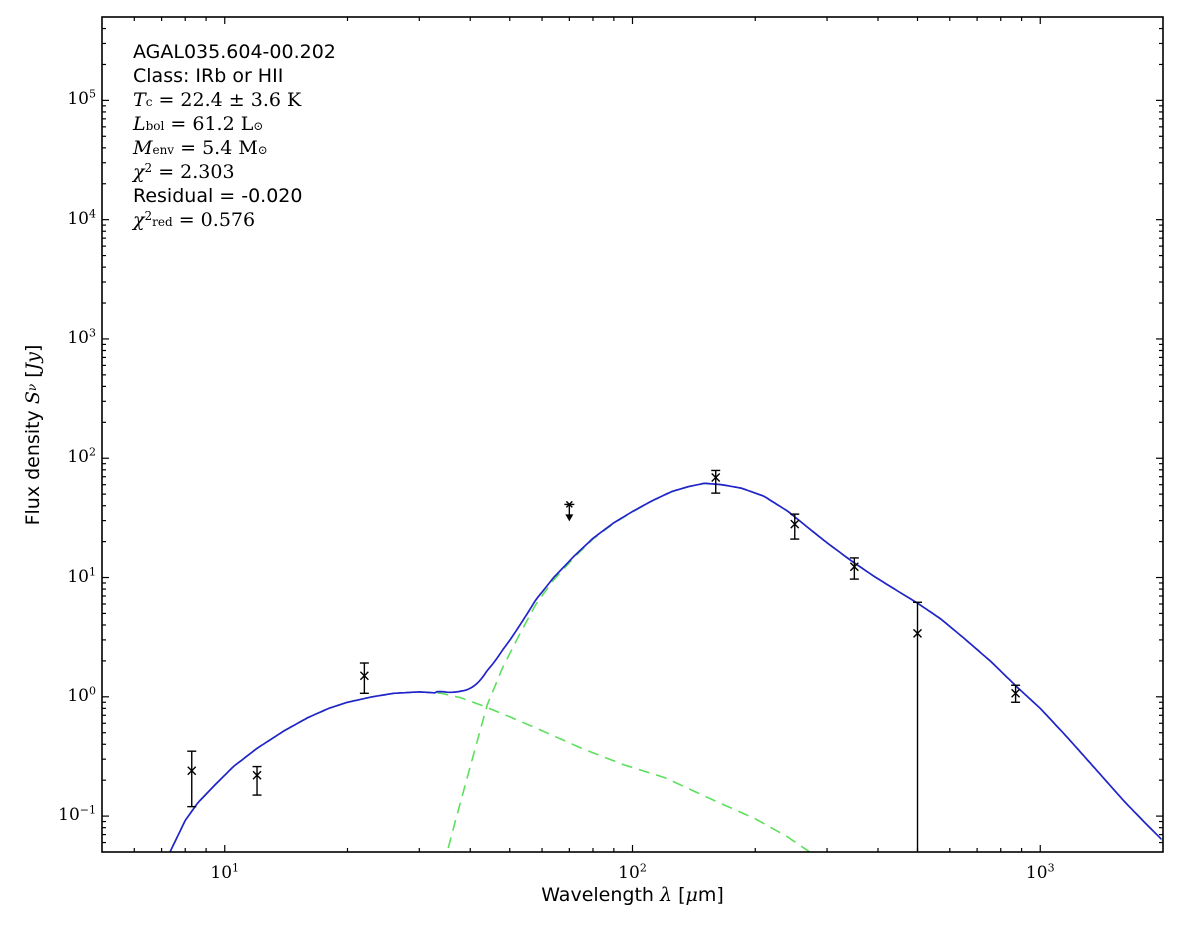  What do you see at coordinates (1040, 872) in the screenshot?
I see `x-tick-label: 103` at bounding box center [1040, 872].